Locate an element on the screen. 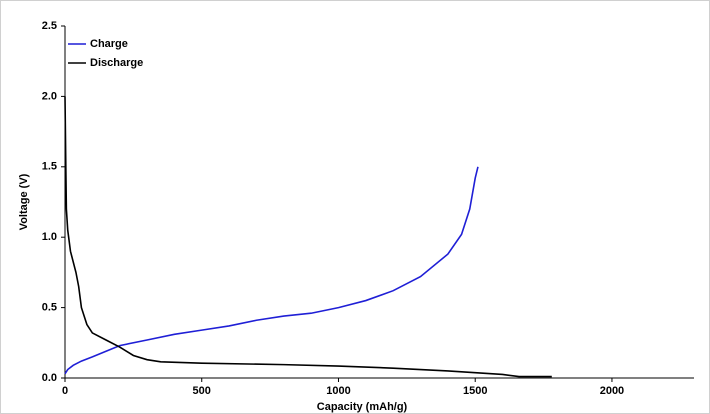  x-tick-label: 1000 is located at coordinates (338, 391).